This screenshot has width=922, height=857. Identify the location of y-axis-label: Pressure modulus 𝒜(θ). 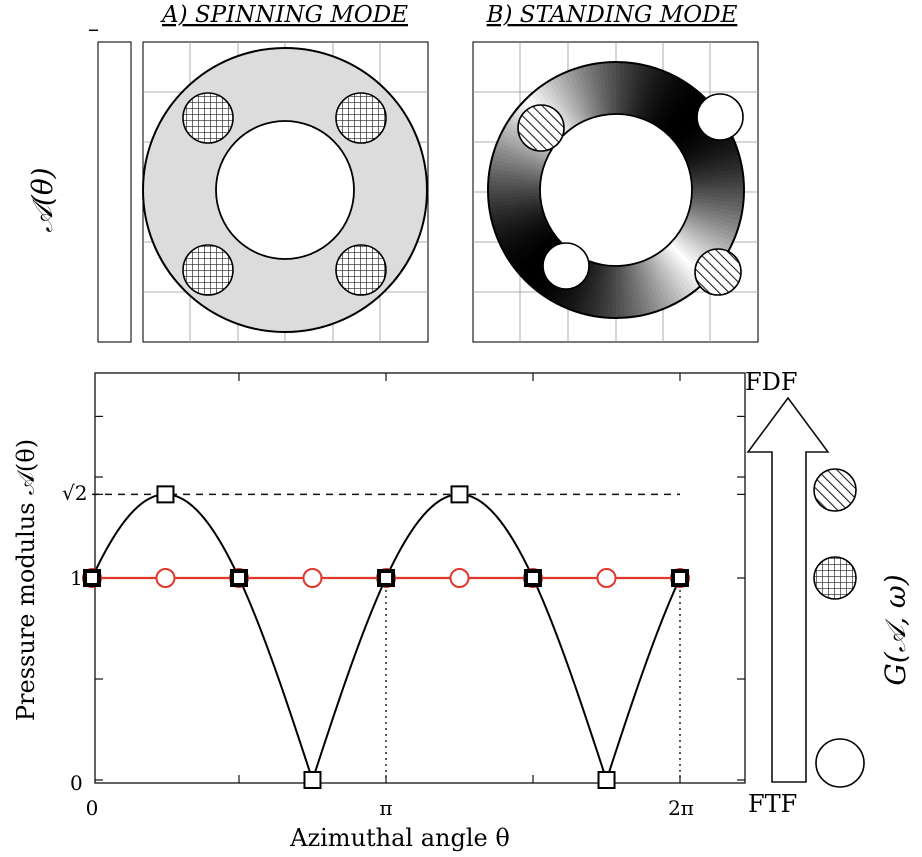
(26, 580).